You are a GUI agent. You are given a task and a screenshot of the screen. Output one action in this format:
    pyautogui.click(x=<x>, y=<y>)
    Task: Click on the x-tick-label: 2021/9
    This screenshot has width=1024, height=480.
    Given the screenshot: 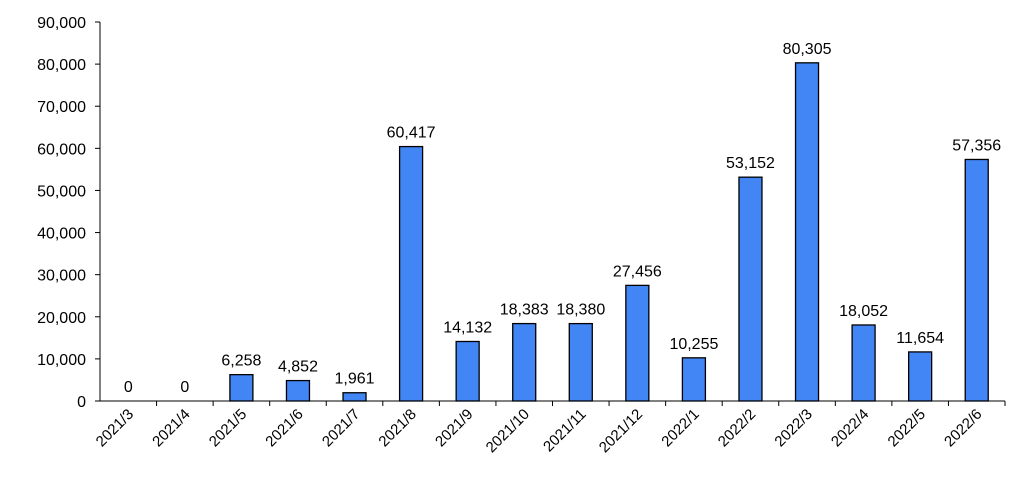 What is the action you would take?
    pyautogui.click(x=454, y=428)
    